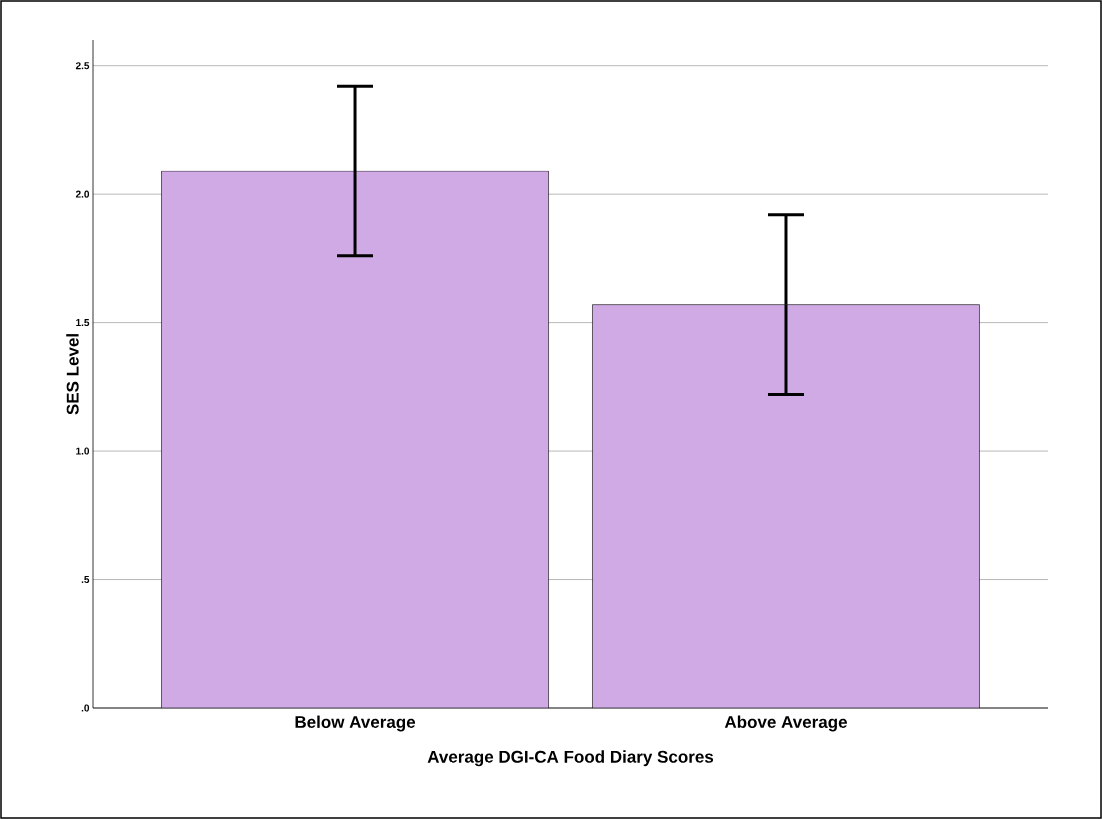 The image size is (1102, 819). Describe the element at coordinates (83, 323) in the screenshot. I see `y-tick-label: 1.5` at that location.